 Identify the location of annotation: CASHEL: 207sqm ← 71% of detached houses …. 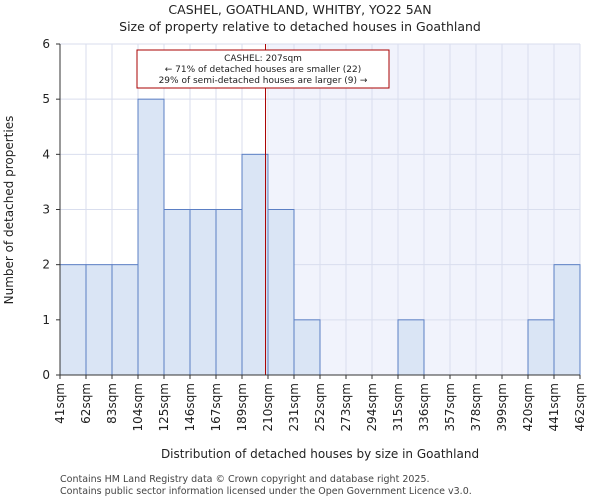
(263, 69).